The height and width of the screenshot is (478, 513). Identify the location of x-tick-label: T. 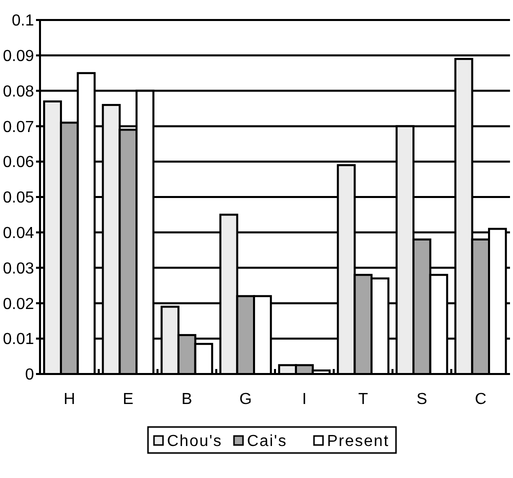
(363, 399).